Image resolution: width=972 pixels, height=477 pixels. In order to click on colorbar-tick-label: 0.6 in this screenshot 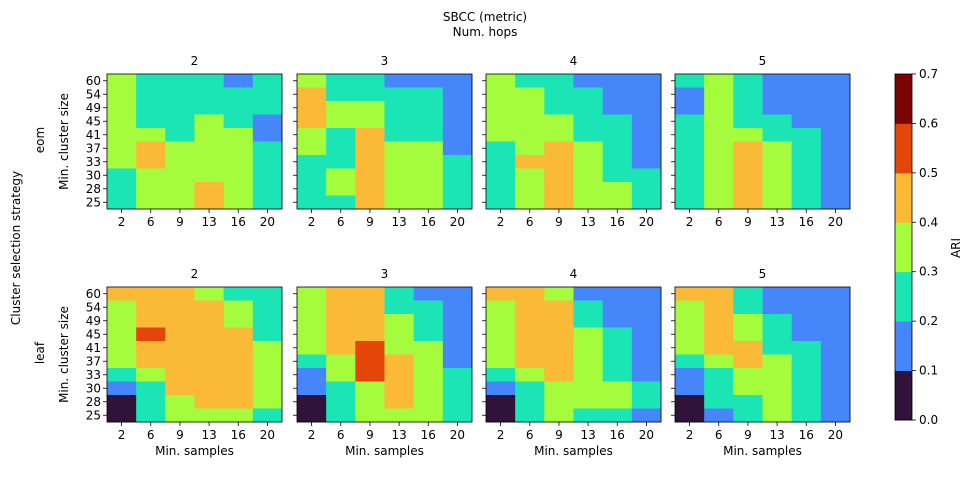, I will do `click(928, 123)`.